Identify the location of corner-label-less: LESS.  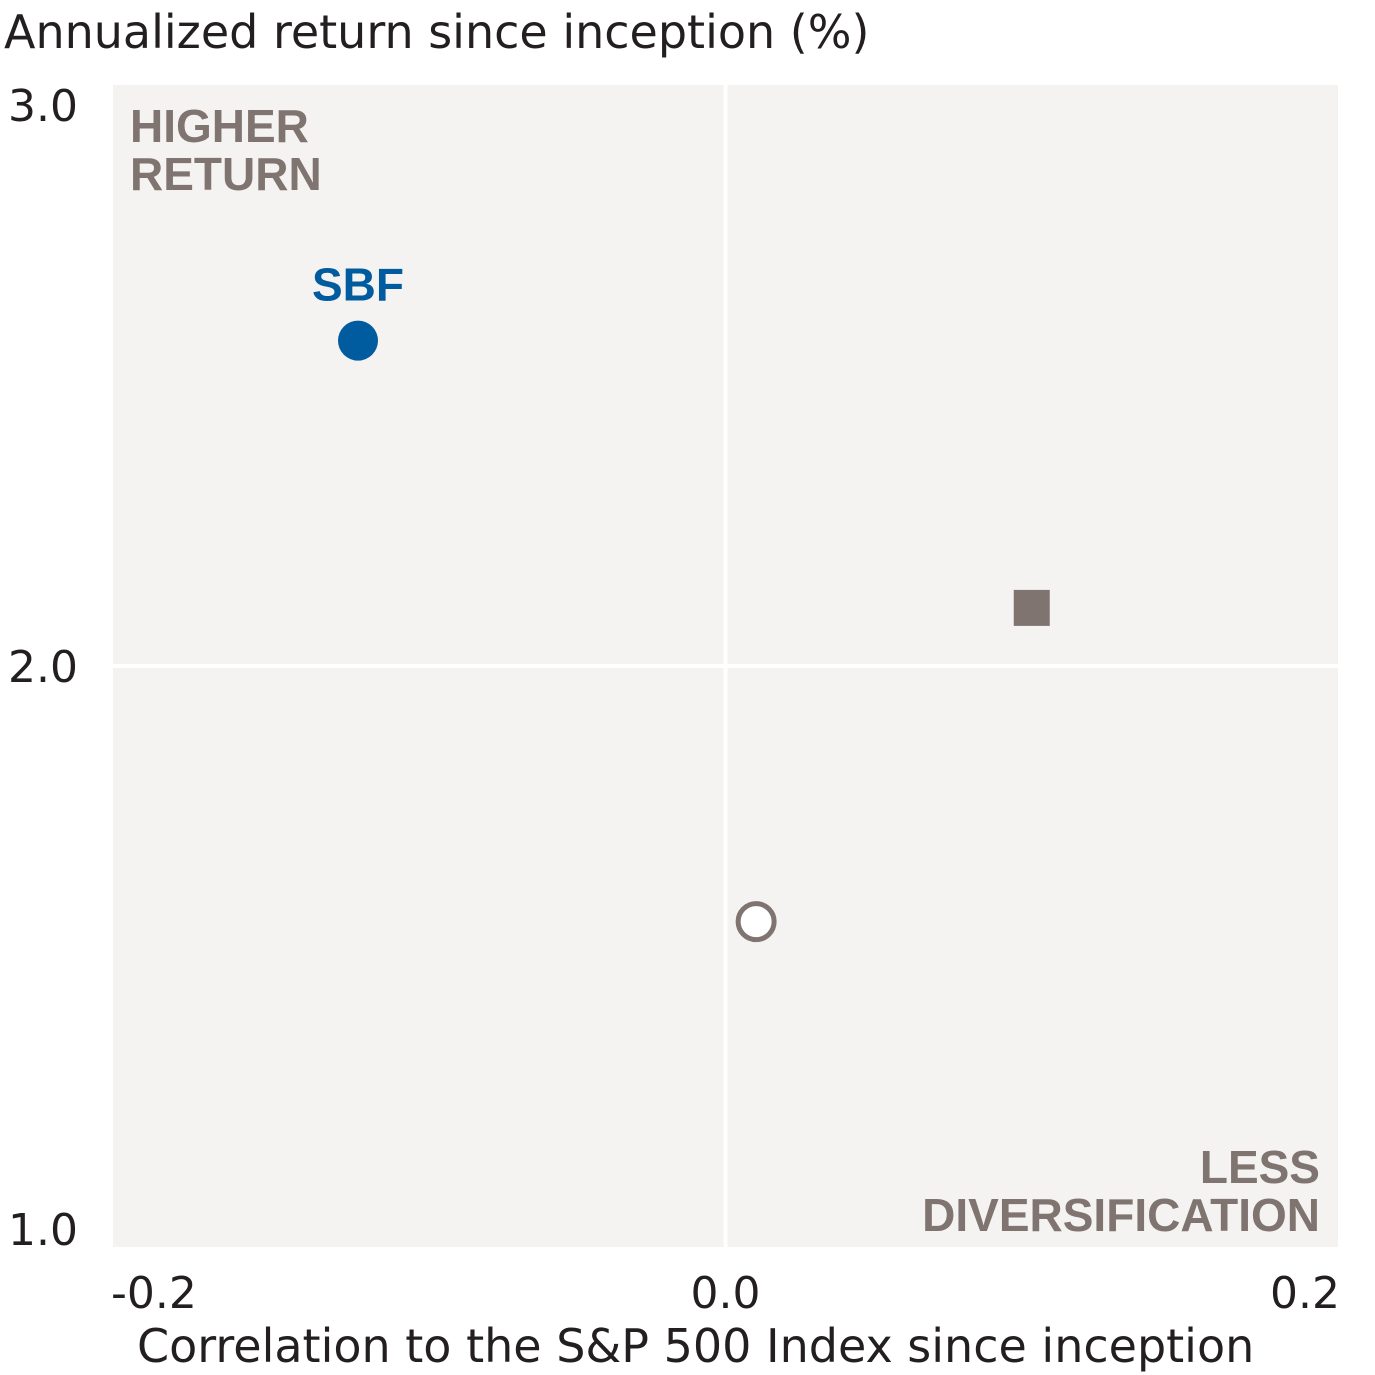
(1260, 1167).